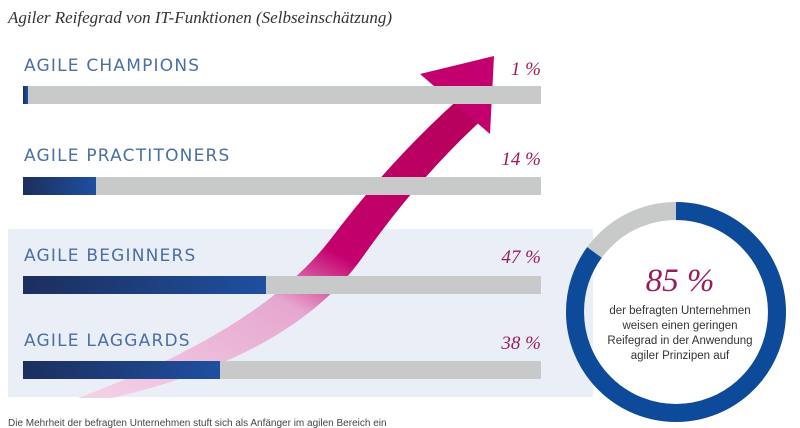 The image size is (800, 428). What do you see at coordinates (282, 95) in the screenshot?
I see `bar-track-champions` at bounding box center [282, 95].